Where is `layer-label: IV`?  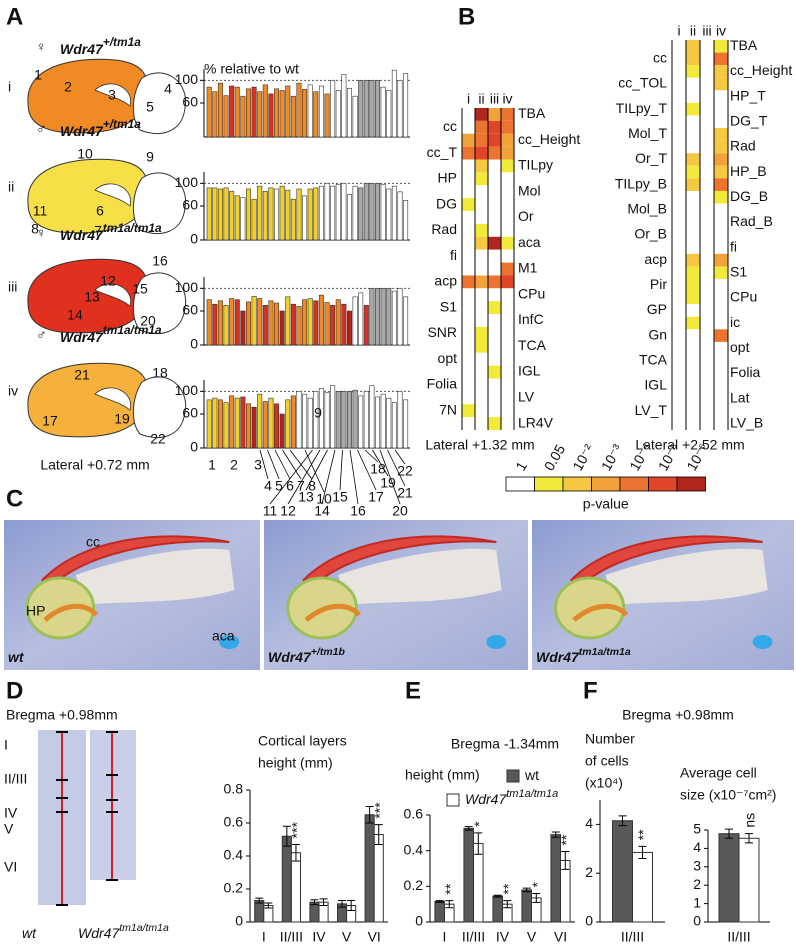 layer-label: IV is located at coordinates (11, 813).